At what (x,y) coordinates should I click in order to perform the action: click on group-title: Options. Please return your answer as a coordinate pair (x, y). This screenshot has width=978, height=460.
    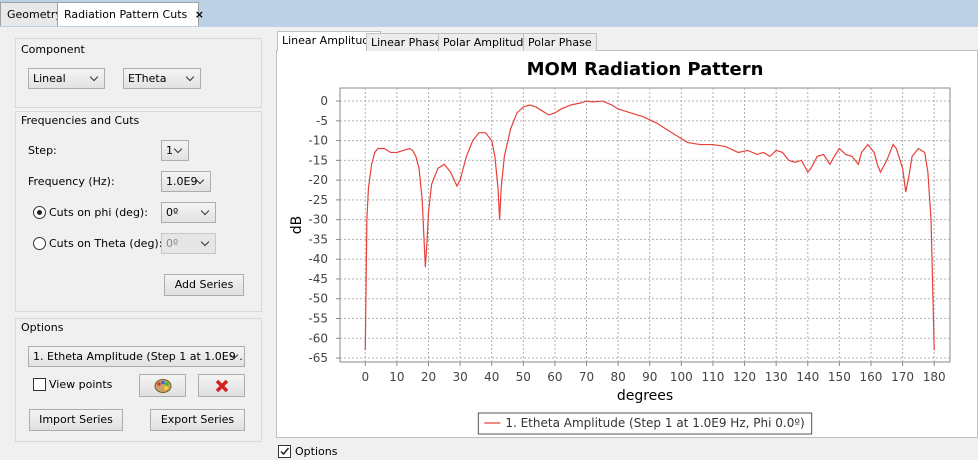
    Looking at the image, I should click on (42, 327).